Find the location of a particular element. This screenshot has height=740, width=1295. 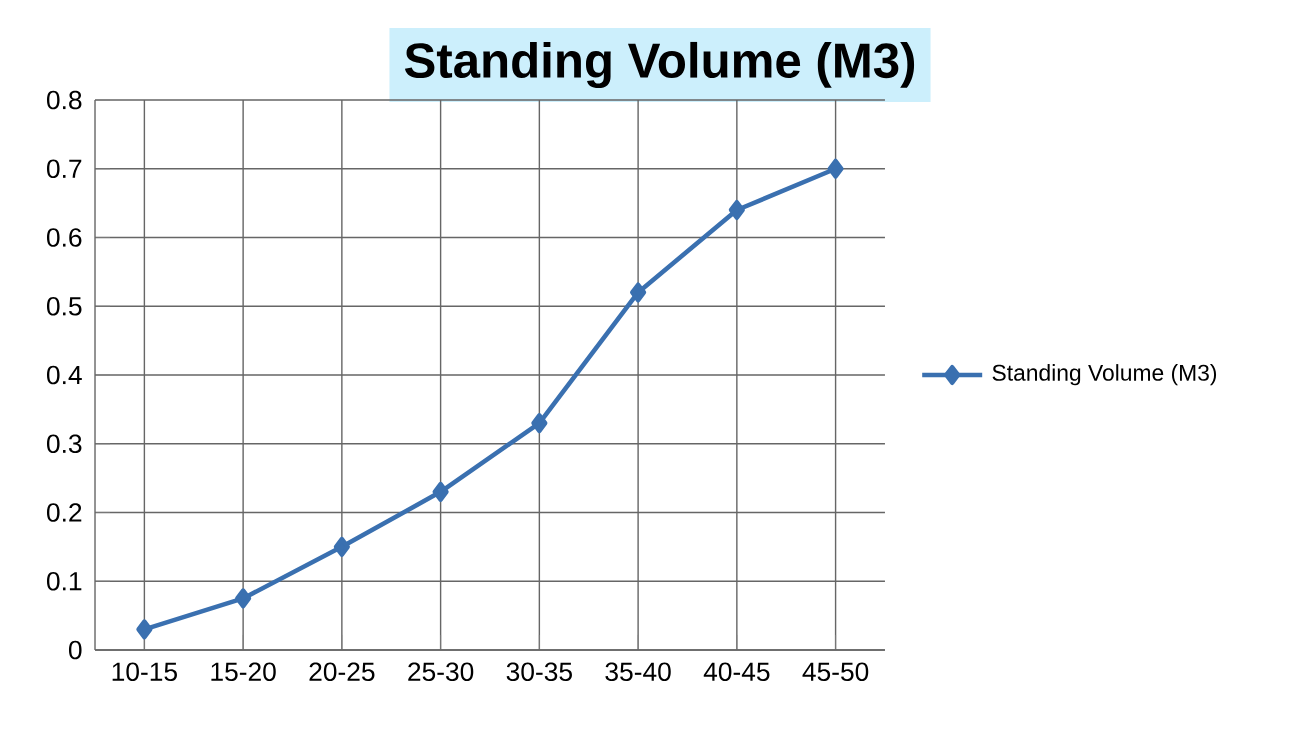

legend-label: Standing Volume (M3) is located at coordinates (1104, 375).